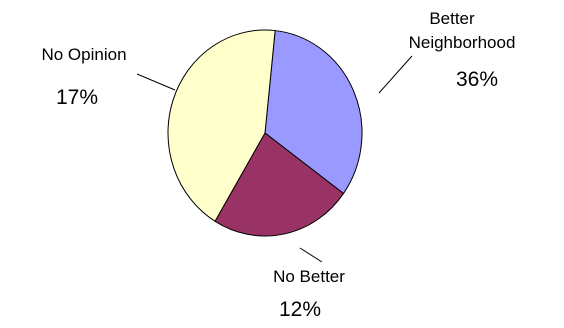 This screenshot has width=564, height=328. What do you see at coordinates (452, 18) in the screenshot?
I see `slice-label: Better` at bounding box center [452, 18].